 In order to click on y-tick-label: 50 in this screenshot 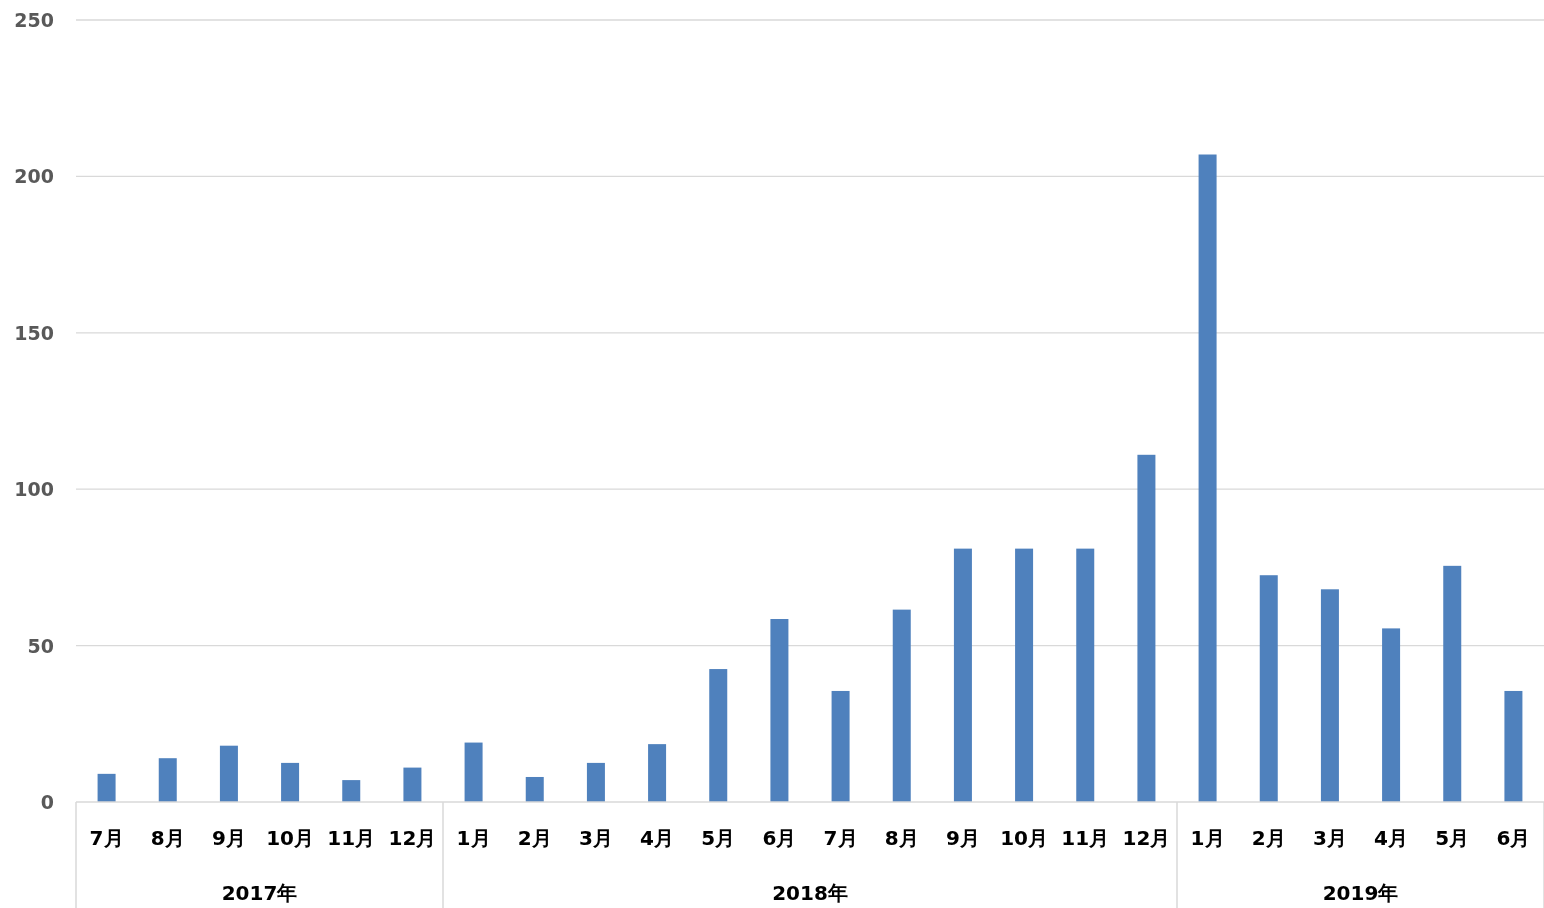, I will do `click(40, 645)`.